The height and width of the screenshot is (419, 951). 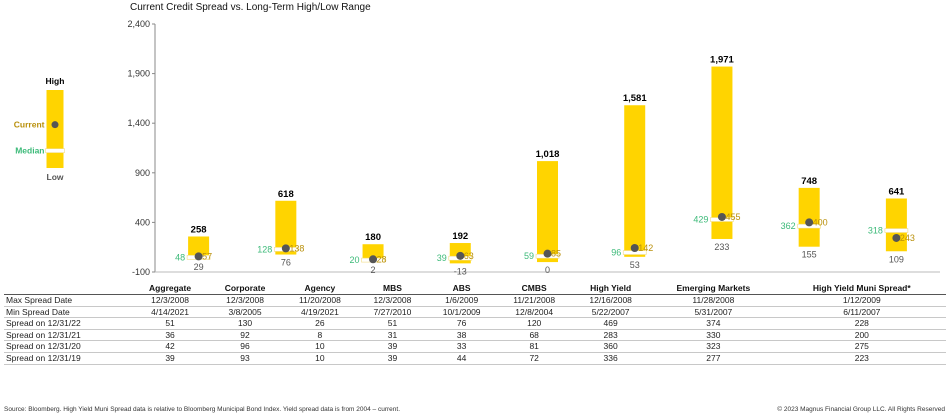 What do you see at coordinates (529, 256) in the screenshot?
I see `median-label: 59` at bounding box center [529, 256].